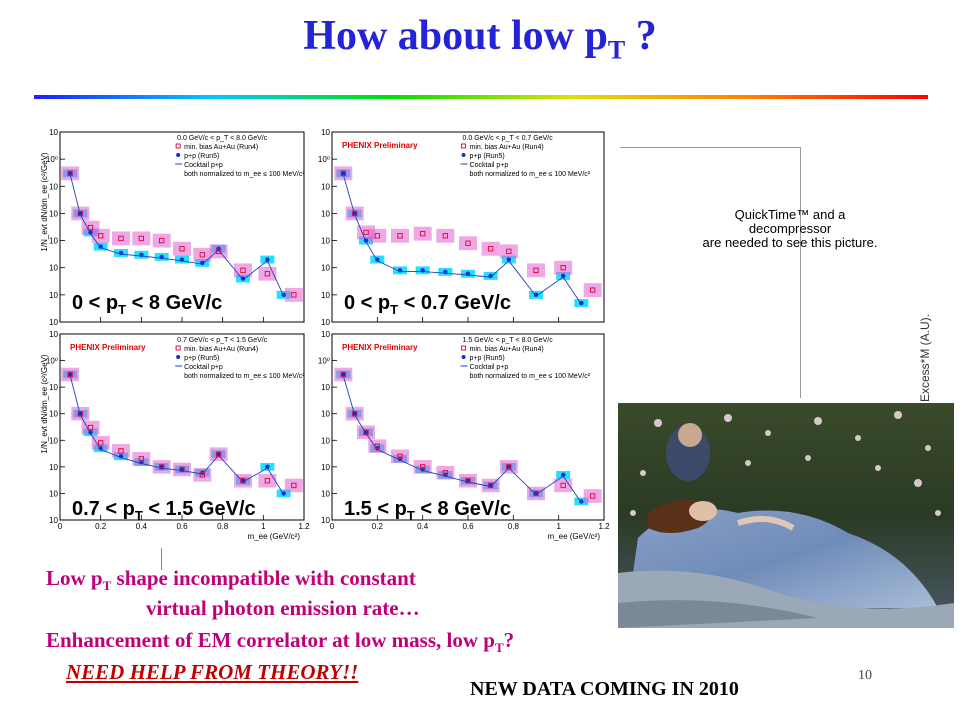 The width and height of the screenshot is (960, 720). Describe the element at coordinates (222, 138) in the screenshot. I see `legend-range: 0.0 GeV/c < p_T < 8.0 GeV/c` at that location.